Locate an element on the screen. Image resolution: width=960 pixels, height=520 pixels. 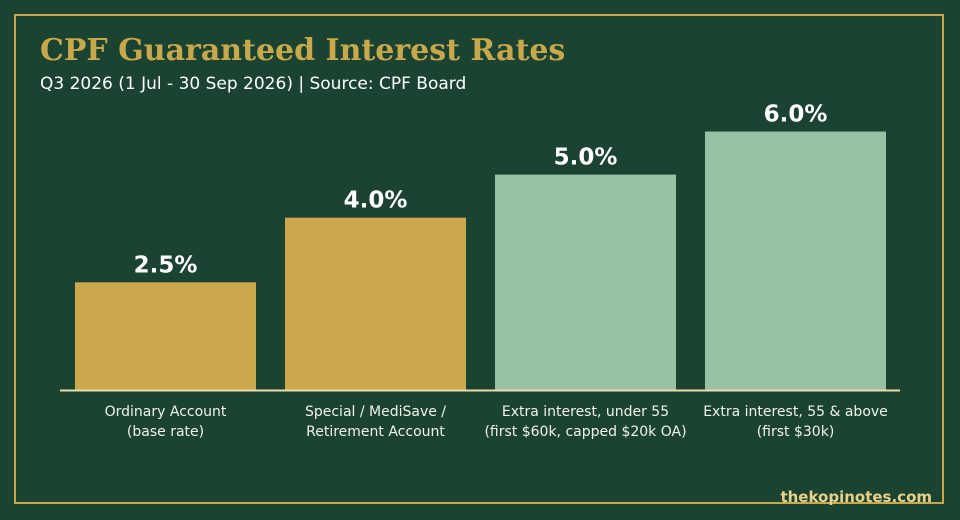
site-watermark: thekopinotes.com is located at coordinates (856, 497).